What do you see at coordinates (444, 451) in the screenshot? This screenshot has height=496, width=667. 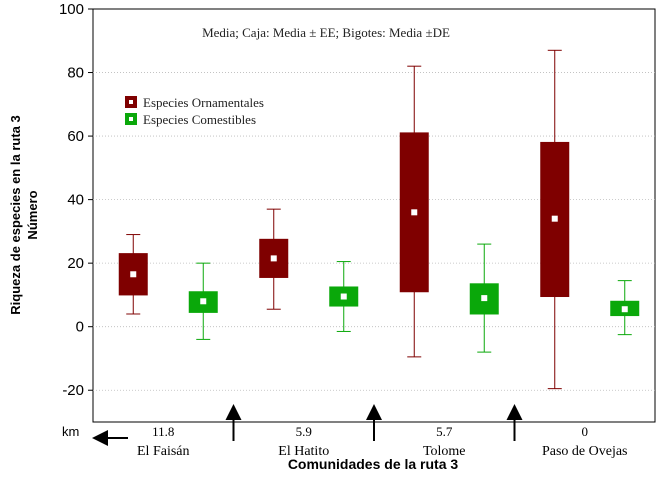 I see `category-label: Tolome` at bounding box center [444, 451].